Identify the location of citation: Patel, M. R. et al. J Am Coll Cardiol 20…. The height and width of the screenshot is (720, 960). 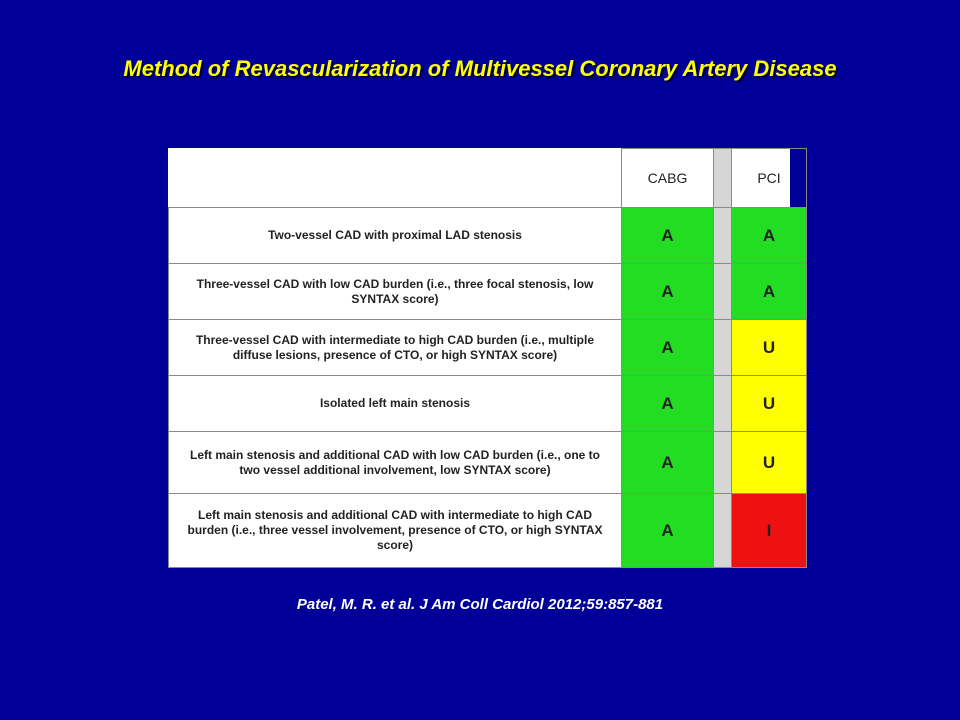
(480, 604).